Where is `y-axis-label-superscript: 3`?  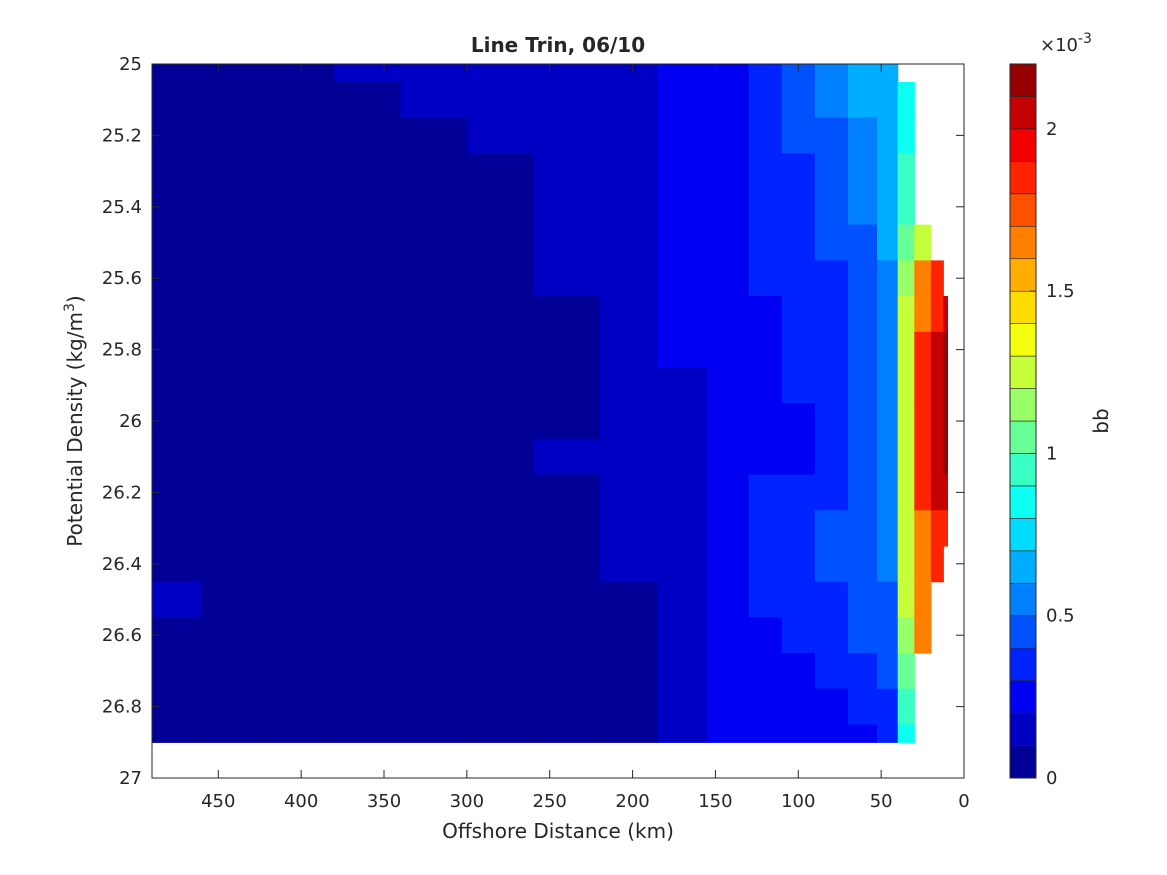
y-axis-label-superscript: 3 is located at coordinates (70, 307).